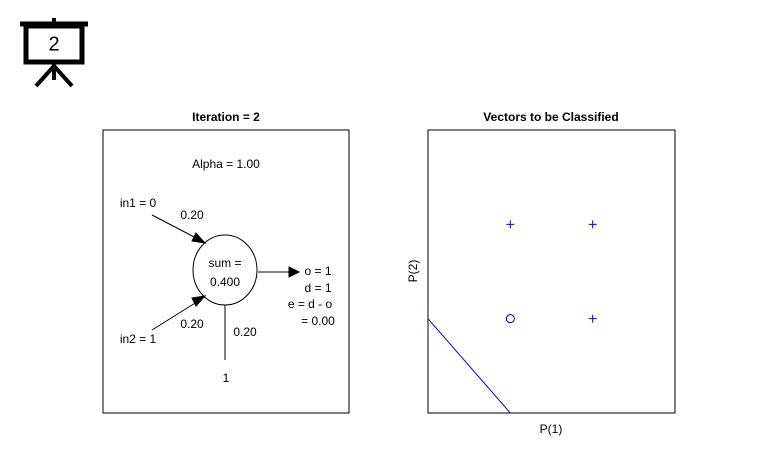 Image resolution: width=758 pixels, height=450 pixels. I want to click on error-formula: e = d - o, so click(310, 304).